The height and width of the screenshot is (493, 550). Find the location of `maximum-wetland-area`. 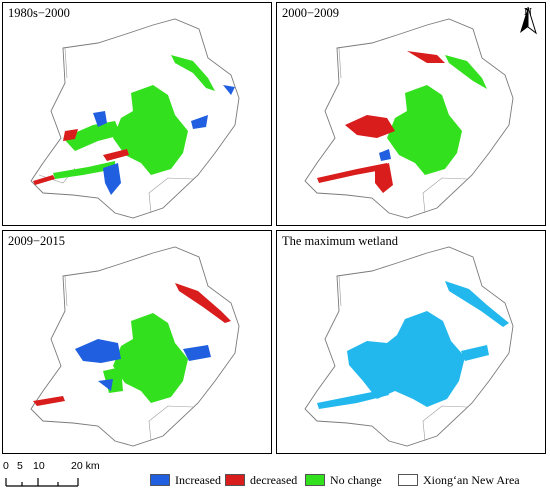

maximum-wetland-area is located at coordinates (413, 345).